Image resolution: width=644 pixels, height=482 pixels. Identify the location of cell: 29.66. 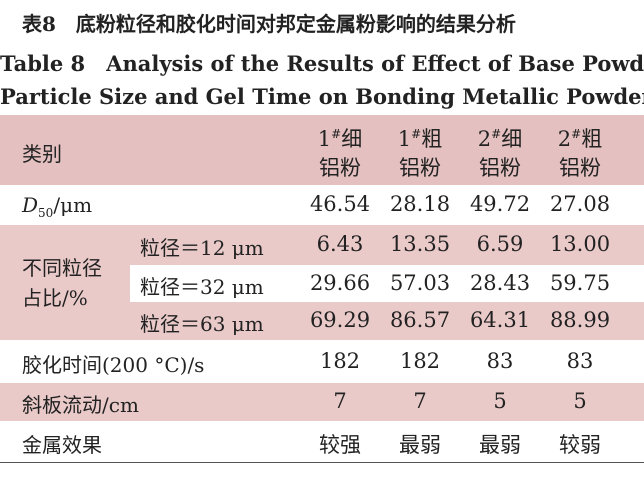
(340, 282).